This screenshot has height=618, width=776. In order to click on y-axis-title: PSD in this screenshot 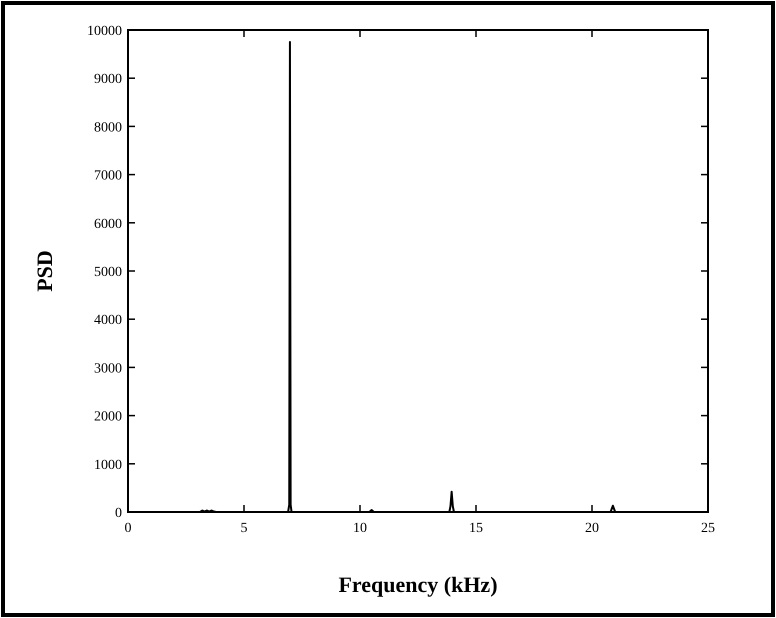, I will do `click(44, 271)`.